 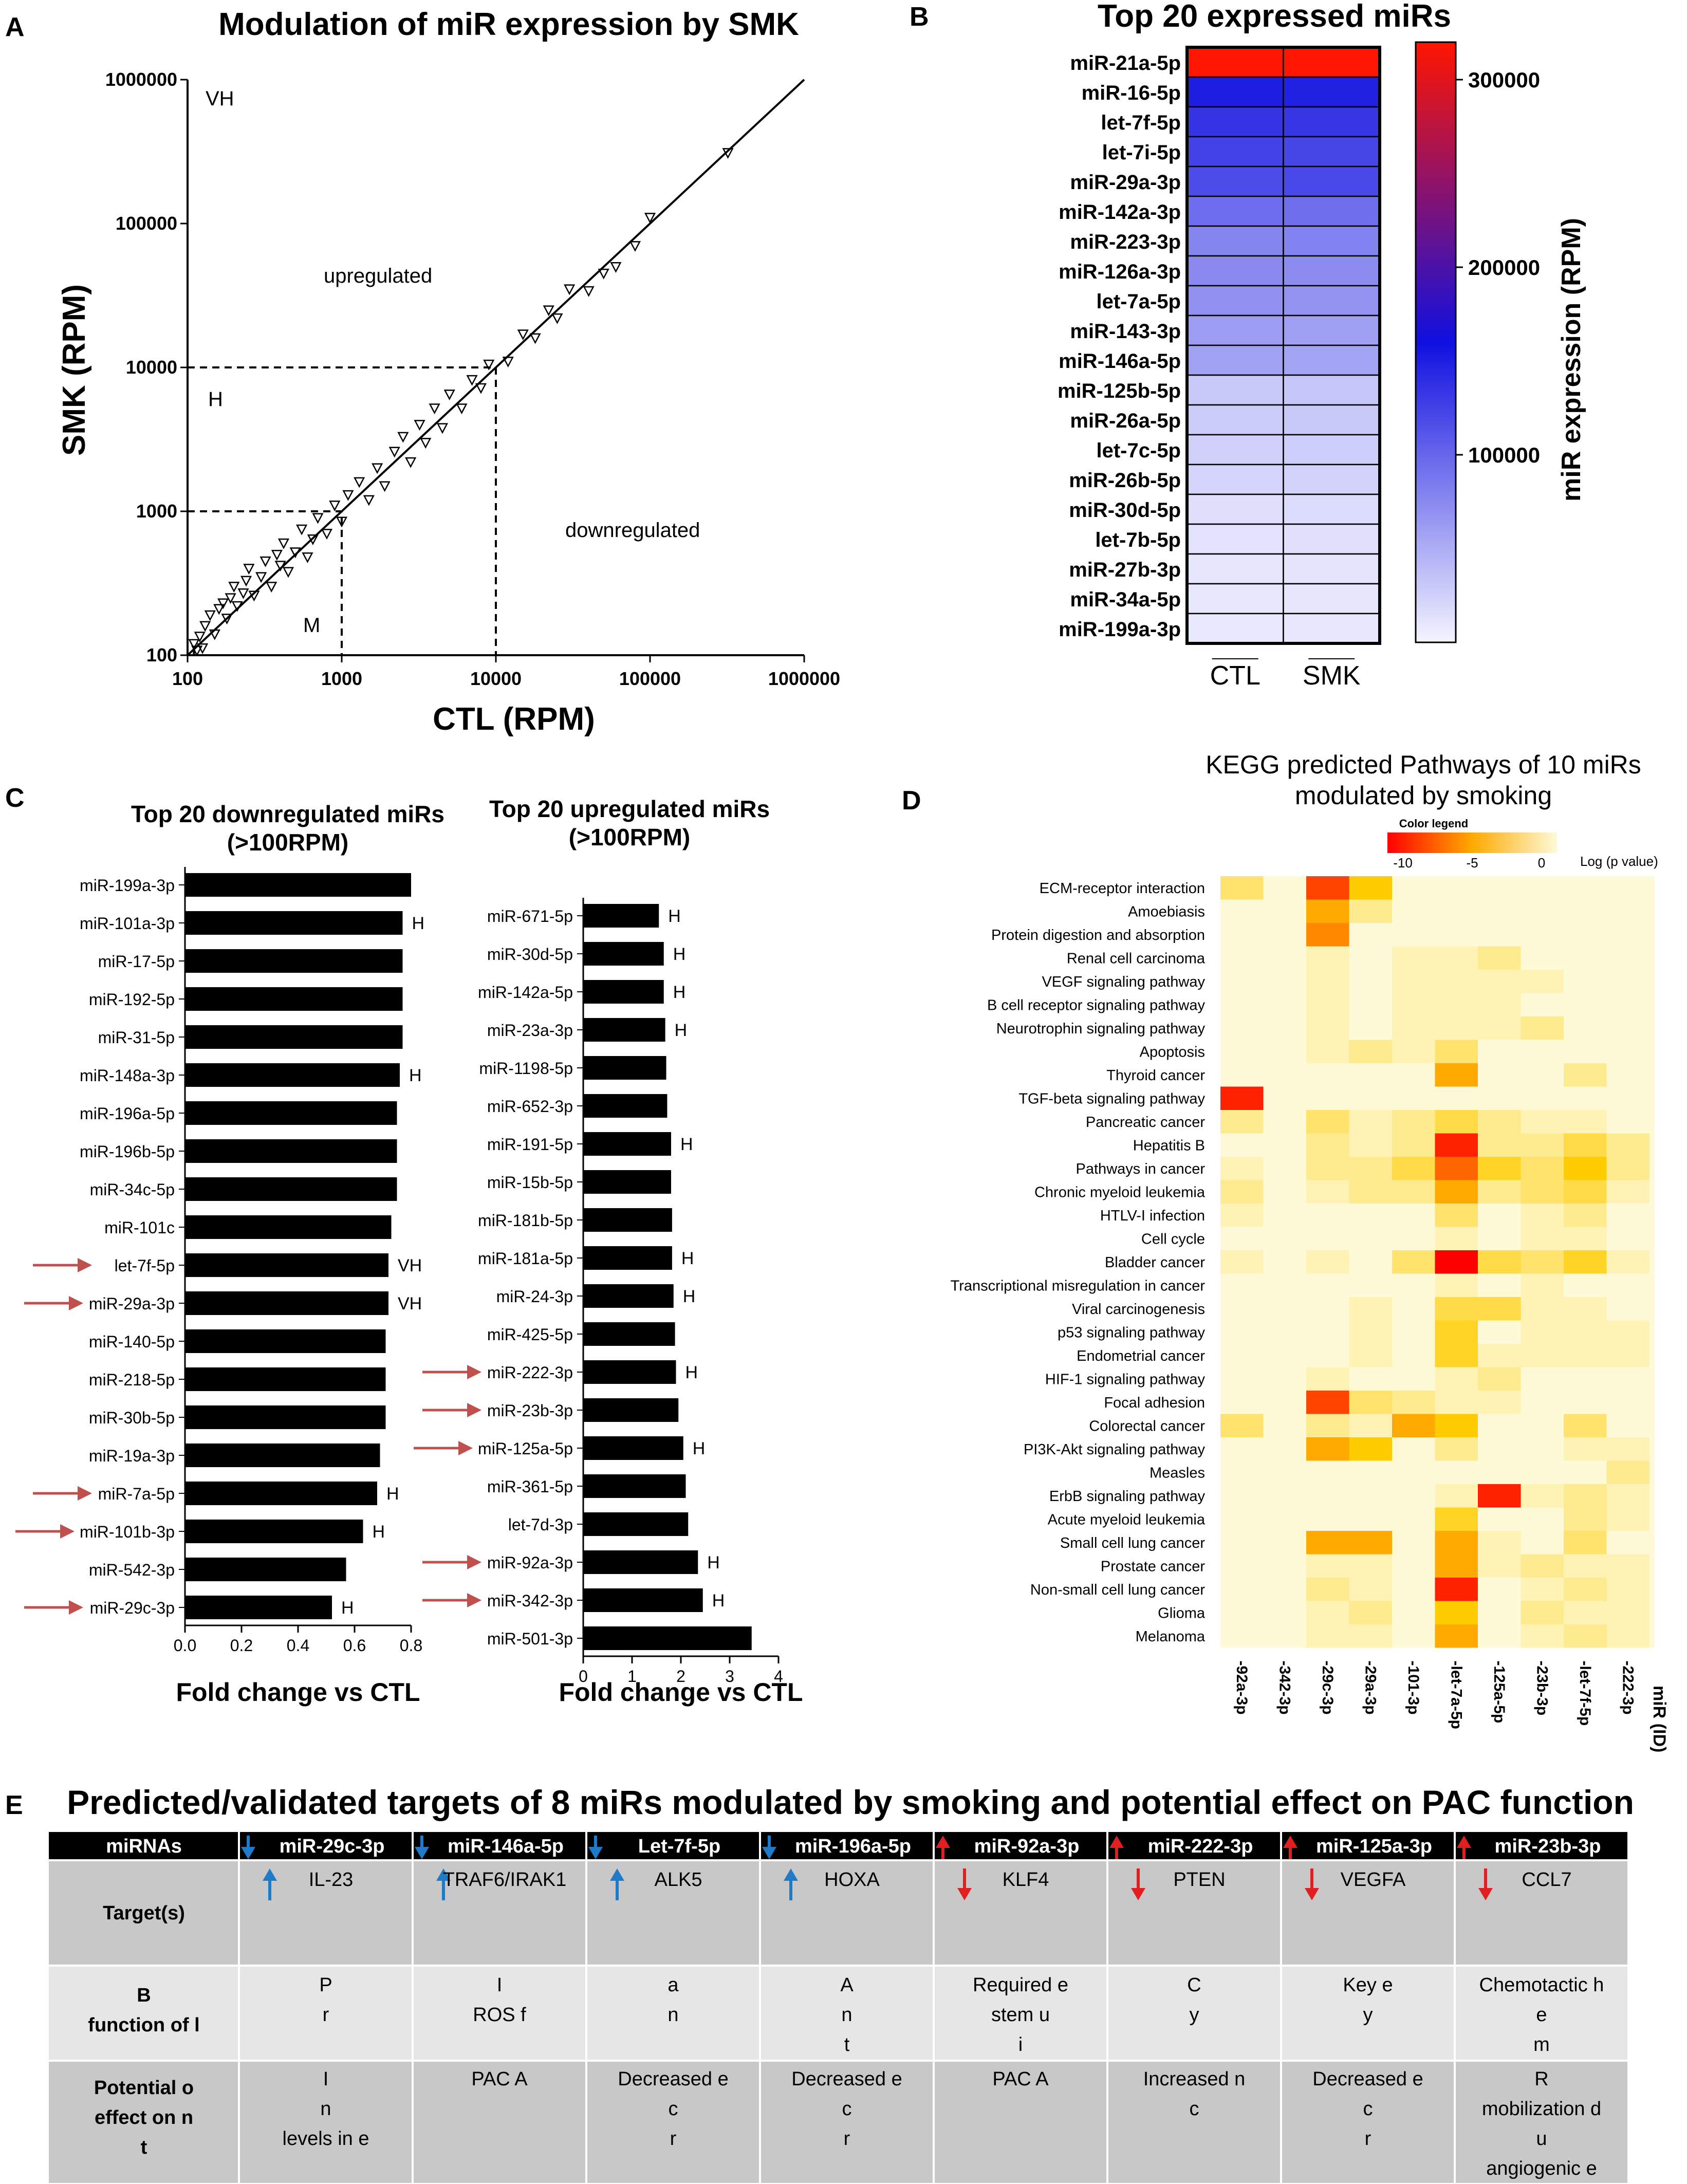 What do you see at coordinates (1472, 842) in the screenshot?
I see `d-color-legend-bar` at bounding box center [1472, 842].